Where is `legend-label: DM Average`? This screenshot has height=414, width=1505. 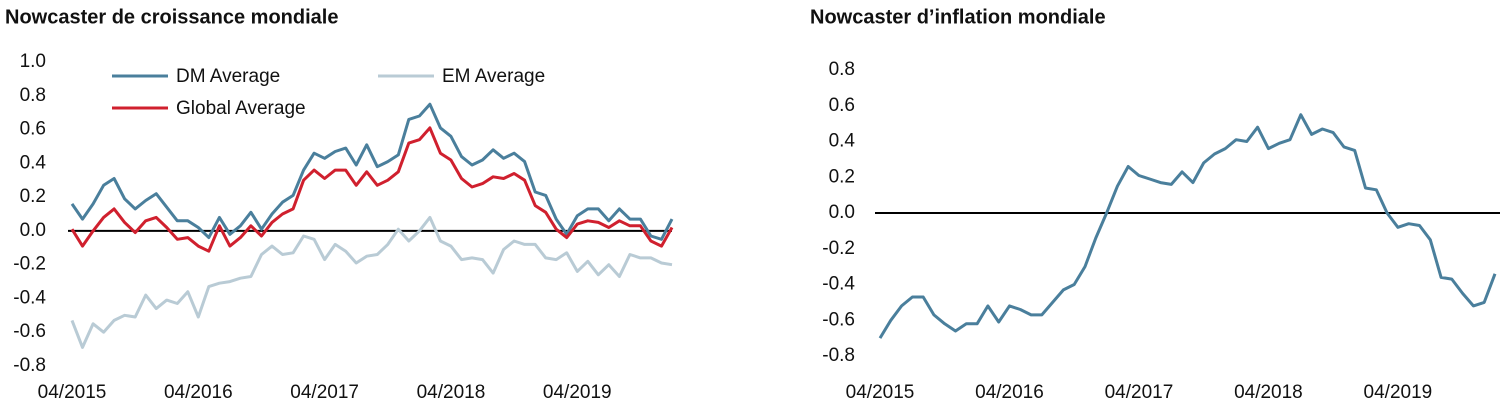 legend-label: DM Average is located at coordinates (228, 76).